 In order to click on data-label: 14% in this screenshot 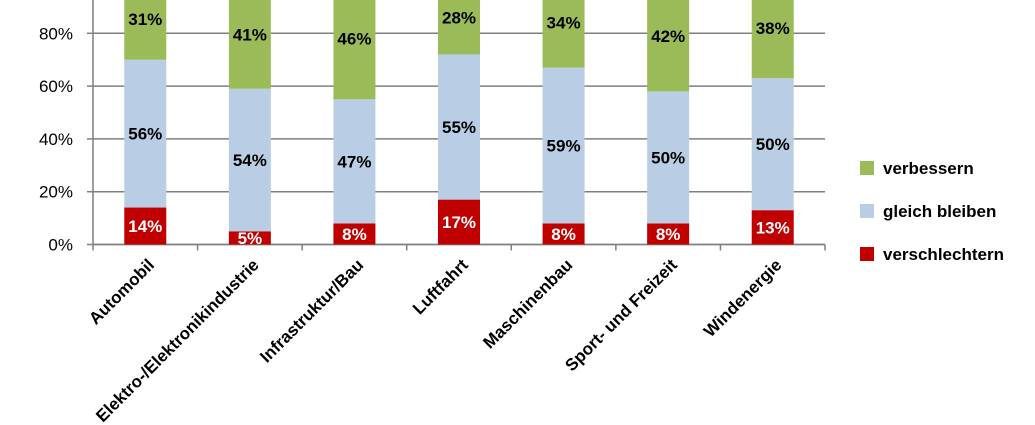, I will do `click(145, 226)`.